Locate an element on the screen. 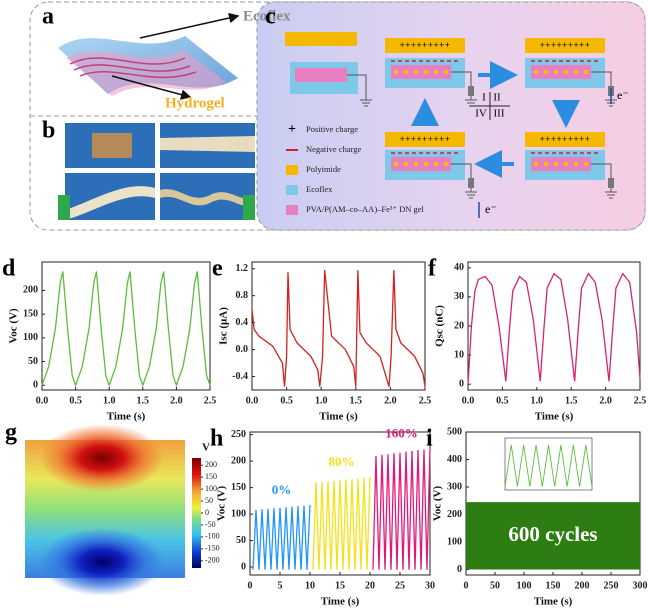 This screenshot has height=613, width=648. y-tick-label: 150 is located at coordinates (30, 313).